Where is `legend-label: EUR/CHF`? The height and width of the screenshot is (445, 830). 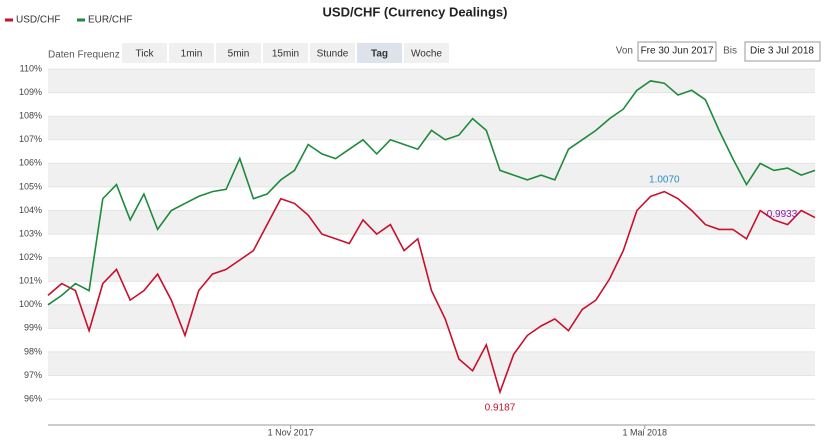 legend-label: EUR/CHF is located at coordinates (110, 20).